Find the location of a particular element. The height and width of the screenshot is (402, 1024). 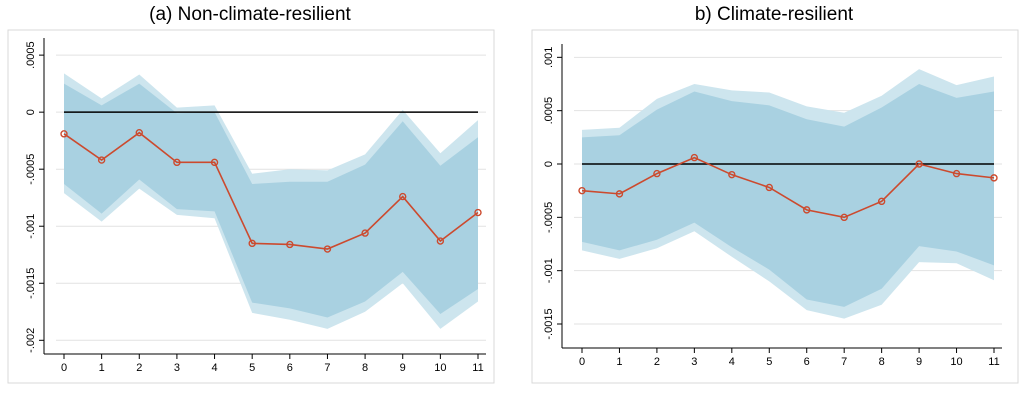

chart-title: (a) Non-climate-resilient is located at coordinates (250, 14).